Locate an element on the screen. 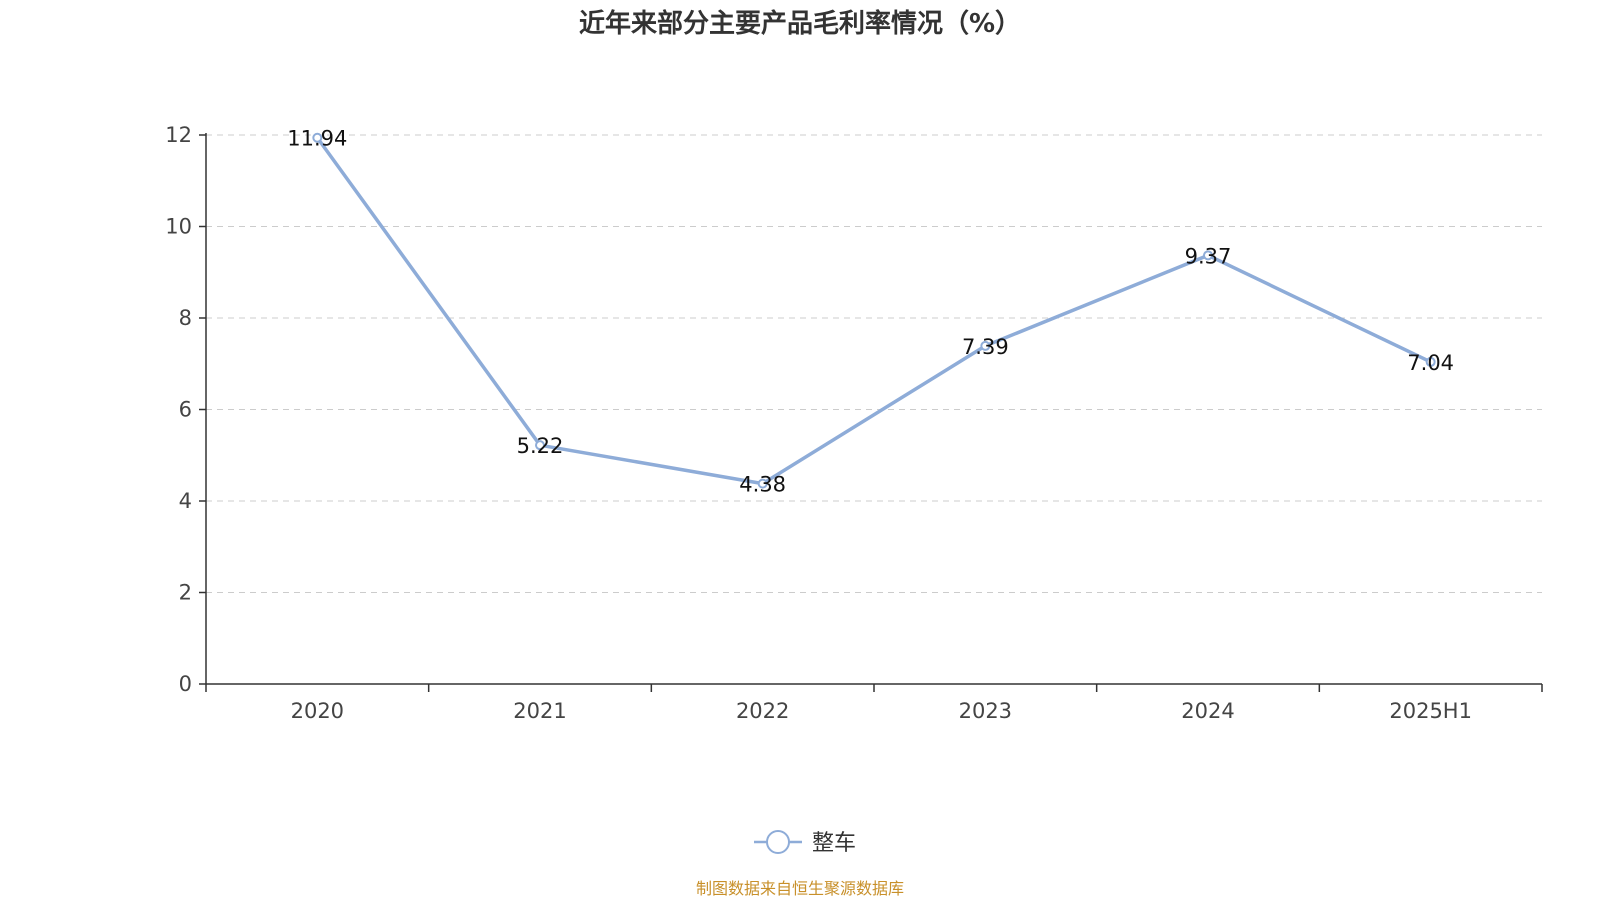 The image size is (1600, 900). y-tick-label: 8 is located at coordinates (185, 318).